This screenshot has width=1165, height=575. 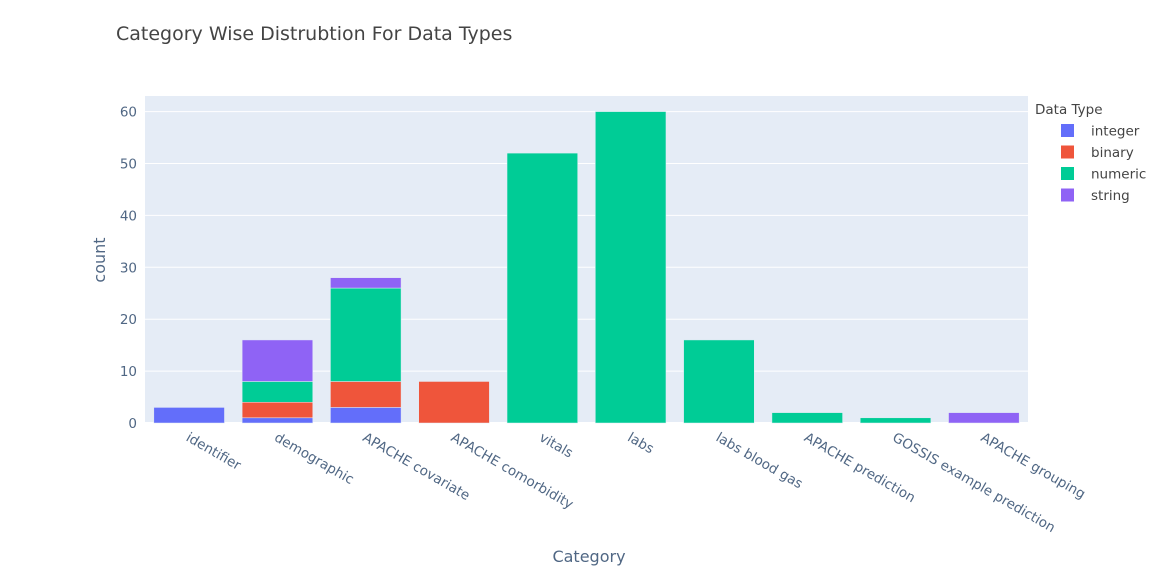 What do you see at coordinates (1115, 132) in the screenshot?
I see `legend-item-label: integer` at bounding box center [1115, 132].